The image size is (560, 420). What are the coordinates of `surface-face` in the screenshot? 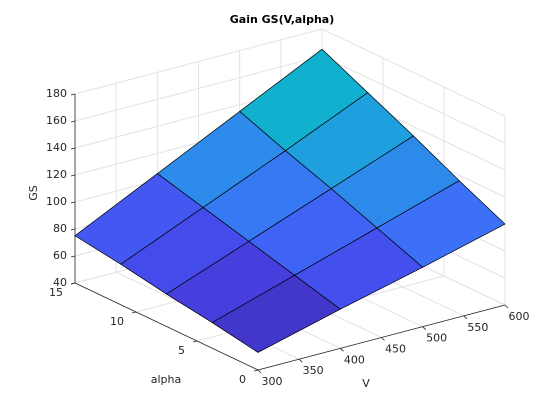 It's located at (276, 313).